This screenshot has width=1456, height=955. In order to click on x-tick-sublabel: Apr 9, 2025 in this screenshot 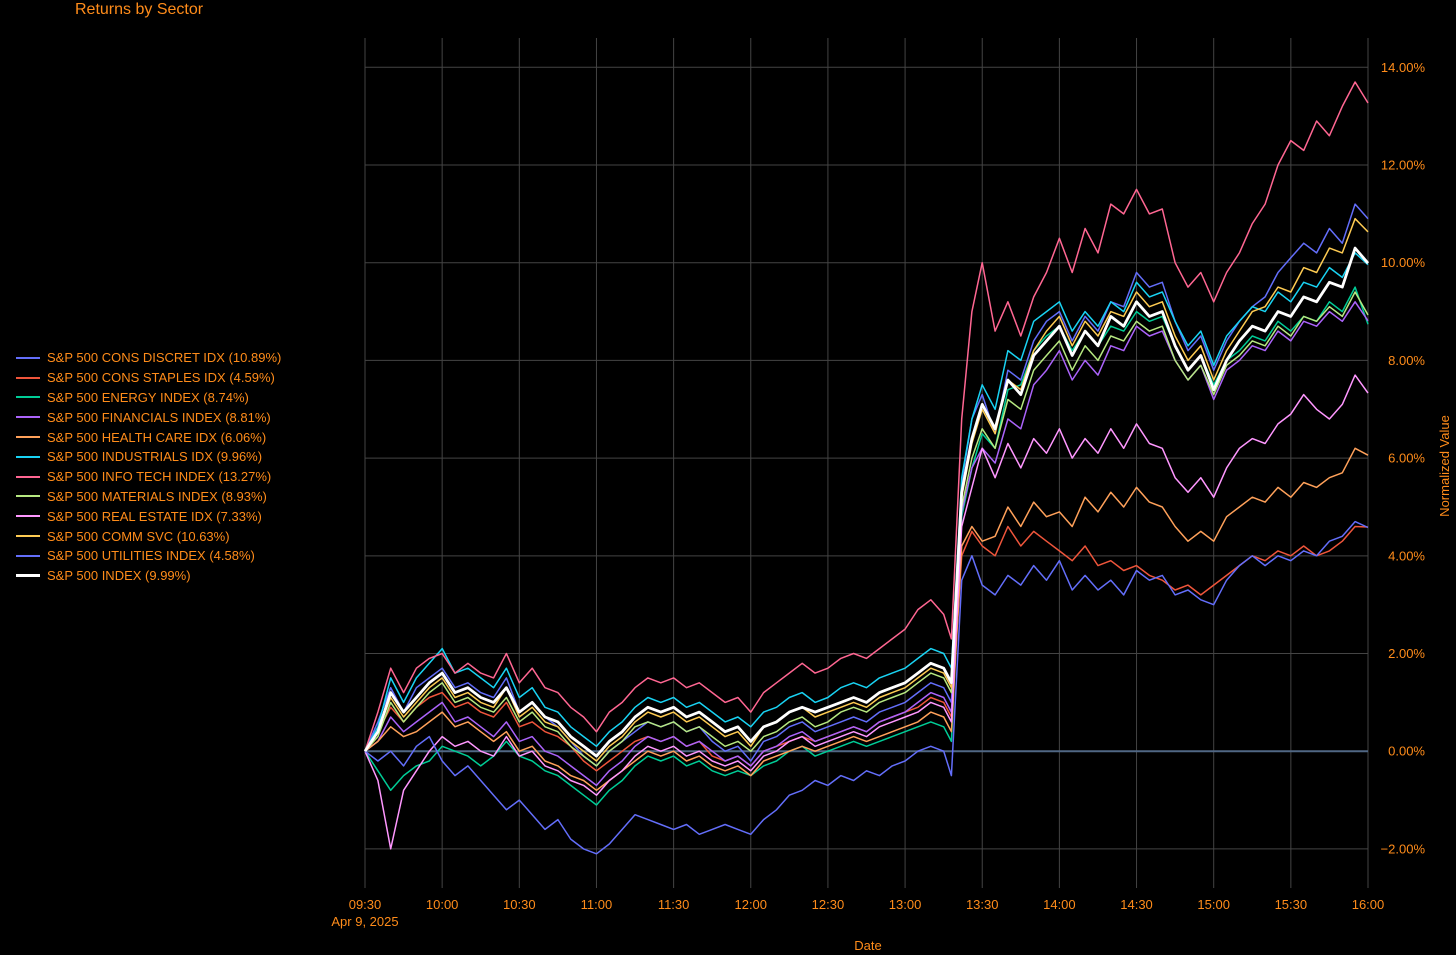, I will do `click(364, 921)`.